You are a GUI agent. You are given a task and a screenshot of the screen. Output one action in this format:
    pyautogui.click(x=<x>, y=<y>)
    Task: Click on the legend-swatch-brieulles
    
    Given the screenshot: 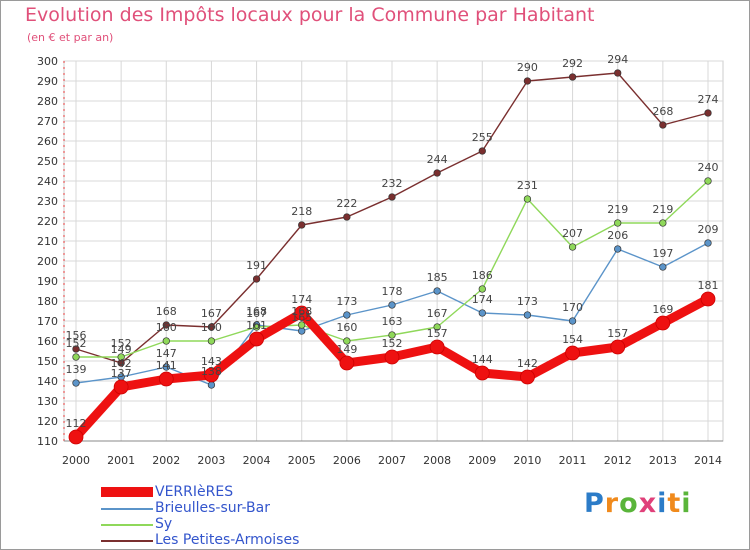 What is the action you would take?
    pyautogui.click(x=127, y=509)
    